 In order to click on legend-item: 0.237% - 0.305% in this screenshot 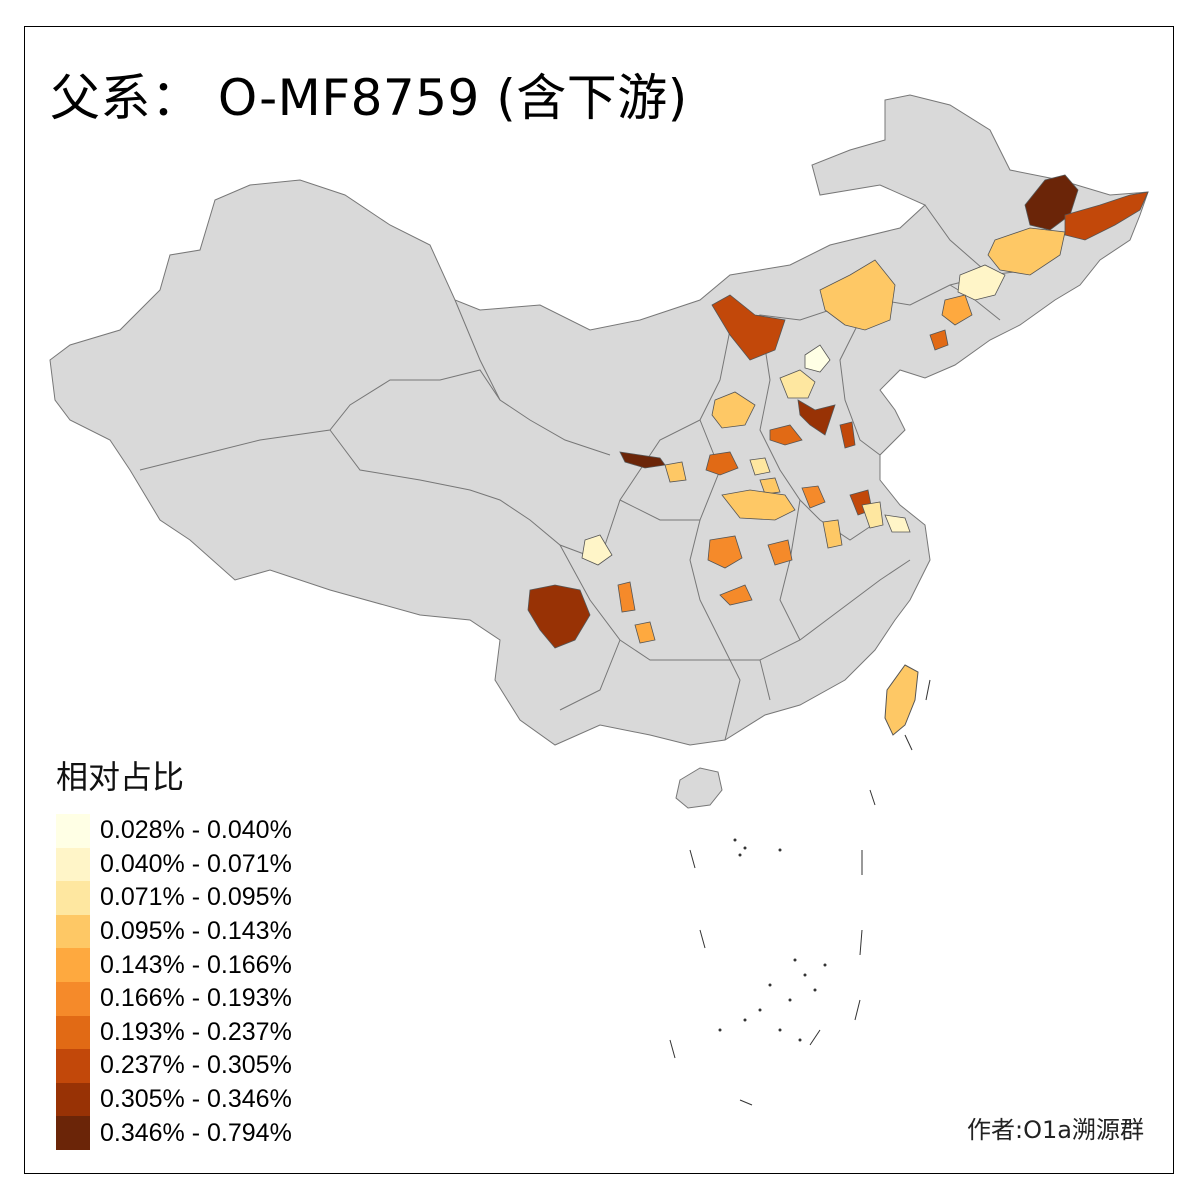, I will do `click(174, 1066)`.